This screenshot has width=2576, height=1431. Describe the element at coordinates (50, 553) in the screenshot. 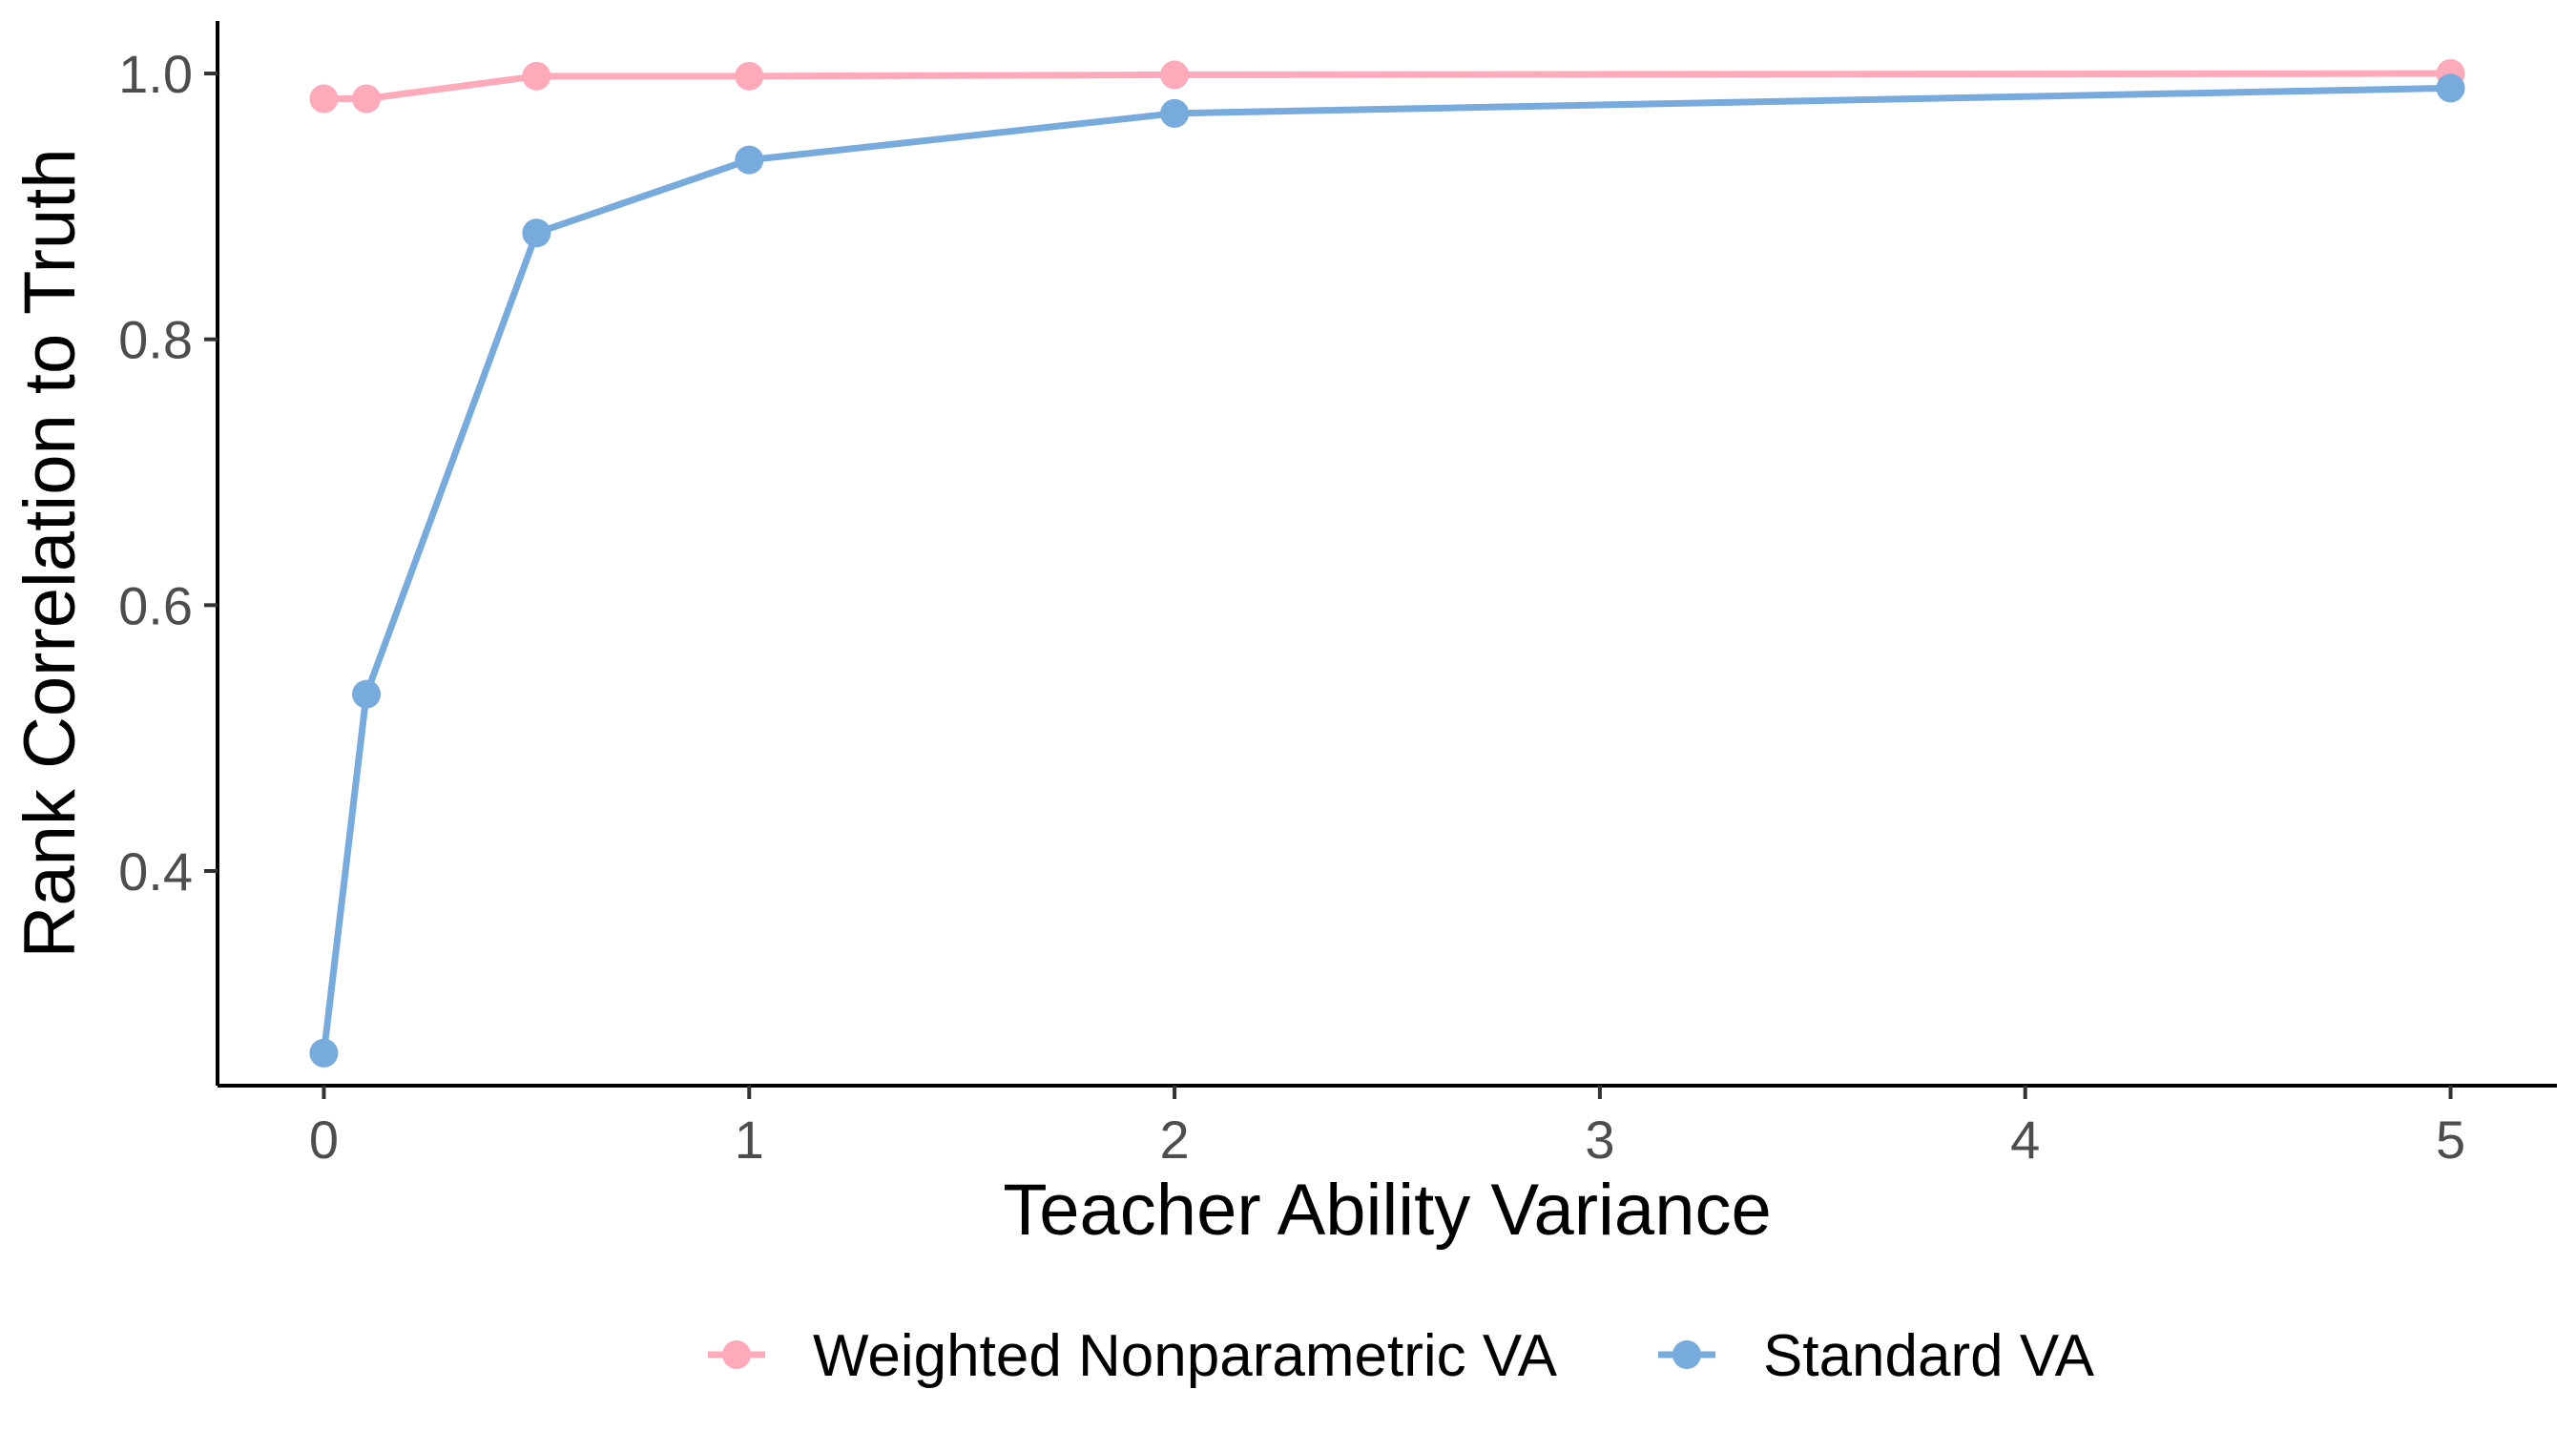

I see `y-axis-title: Rank Correlation to Truth` at that location.